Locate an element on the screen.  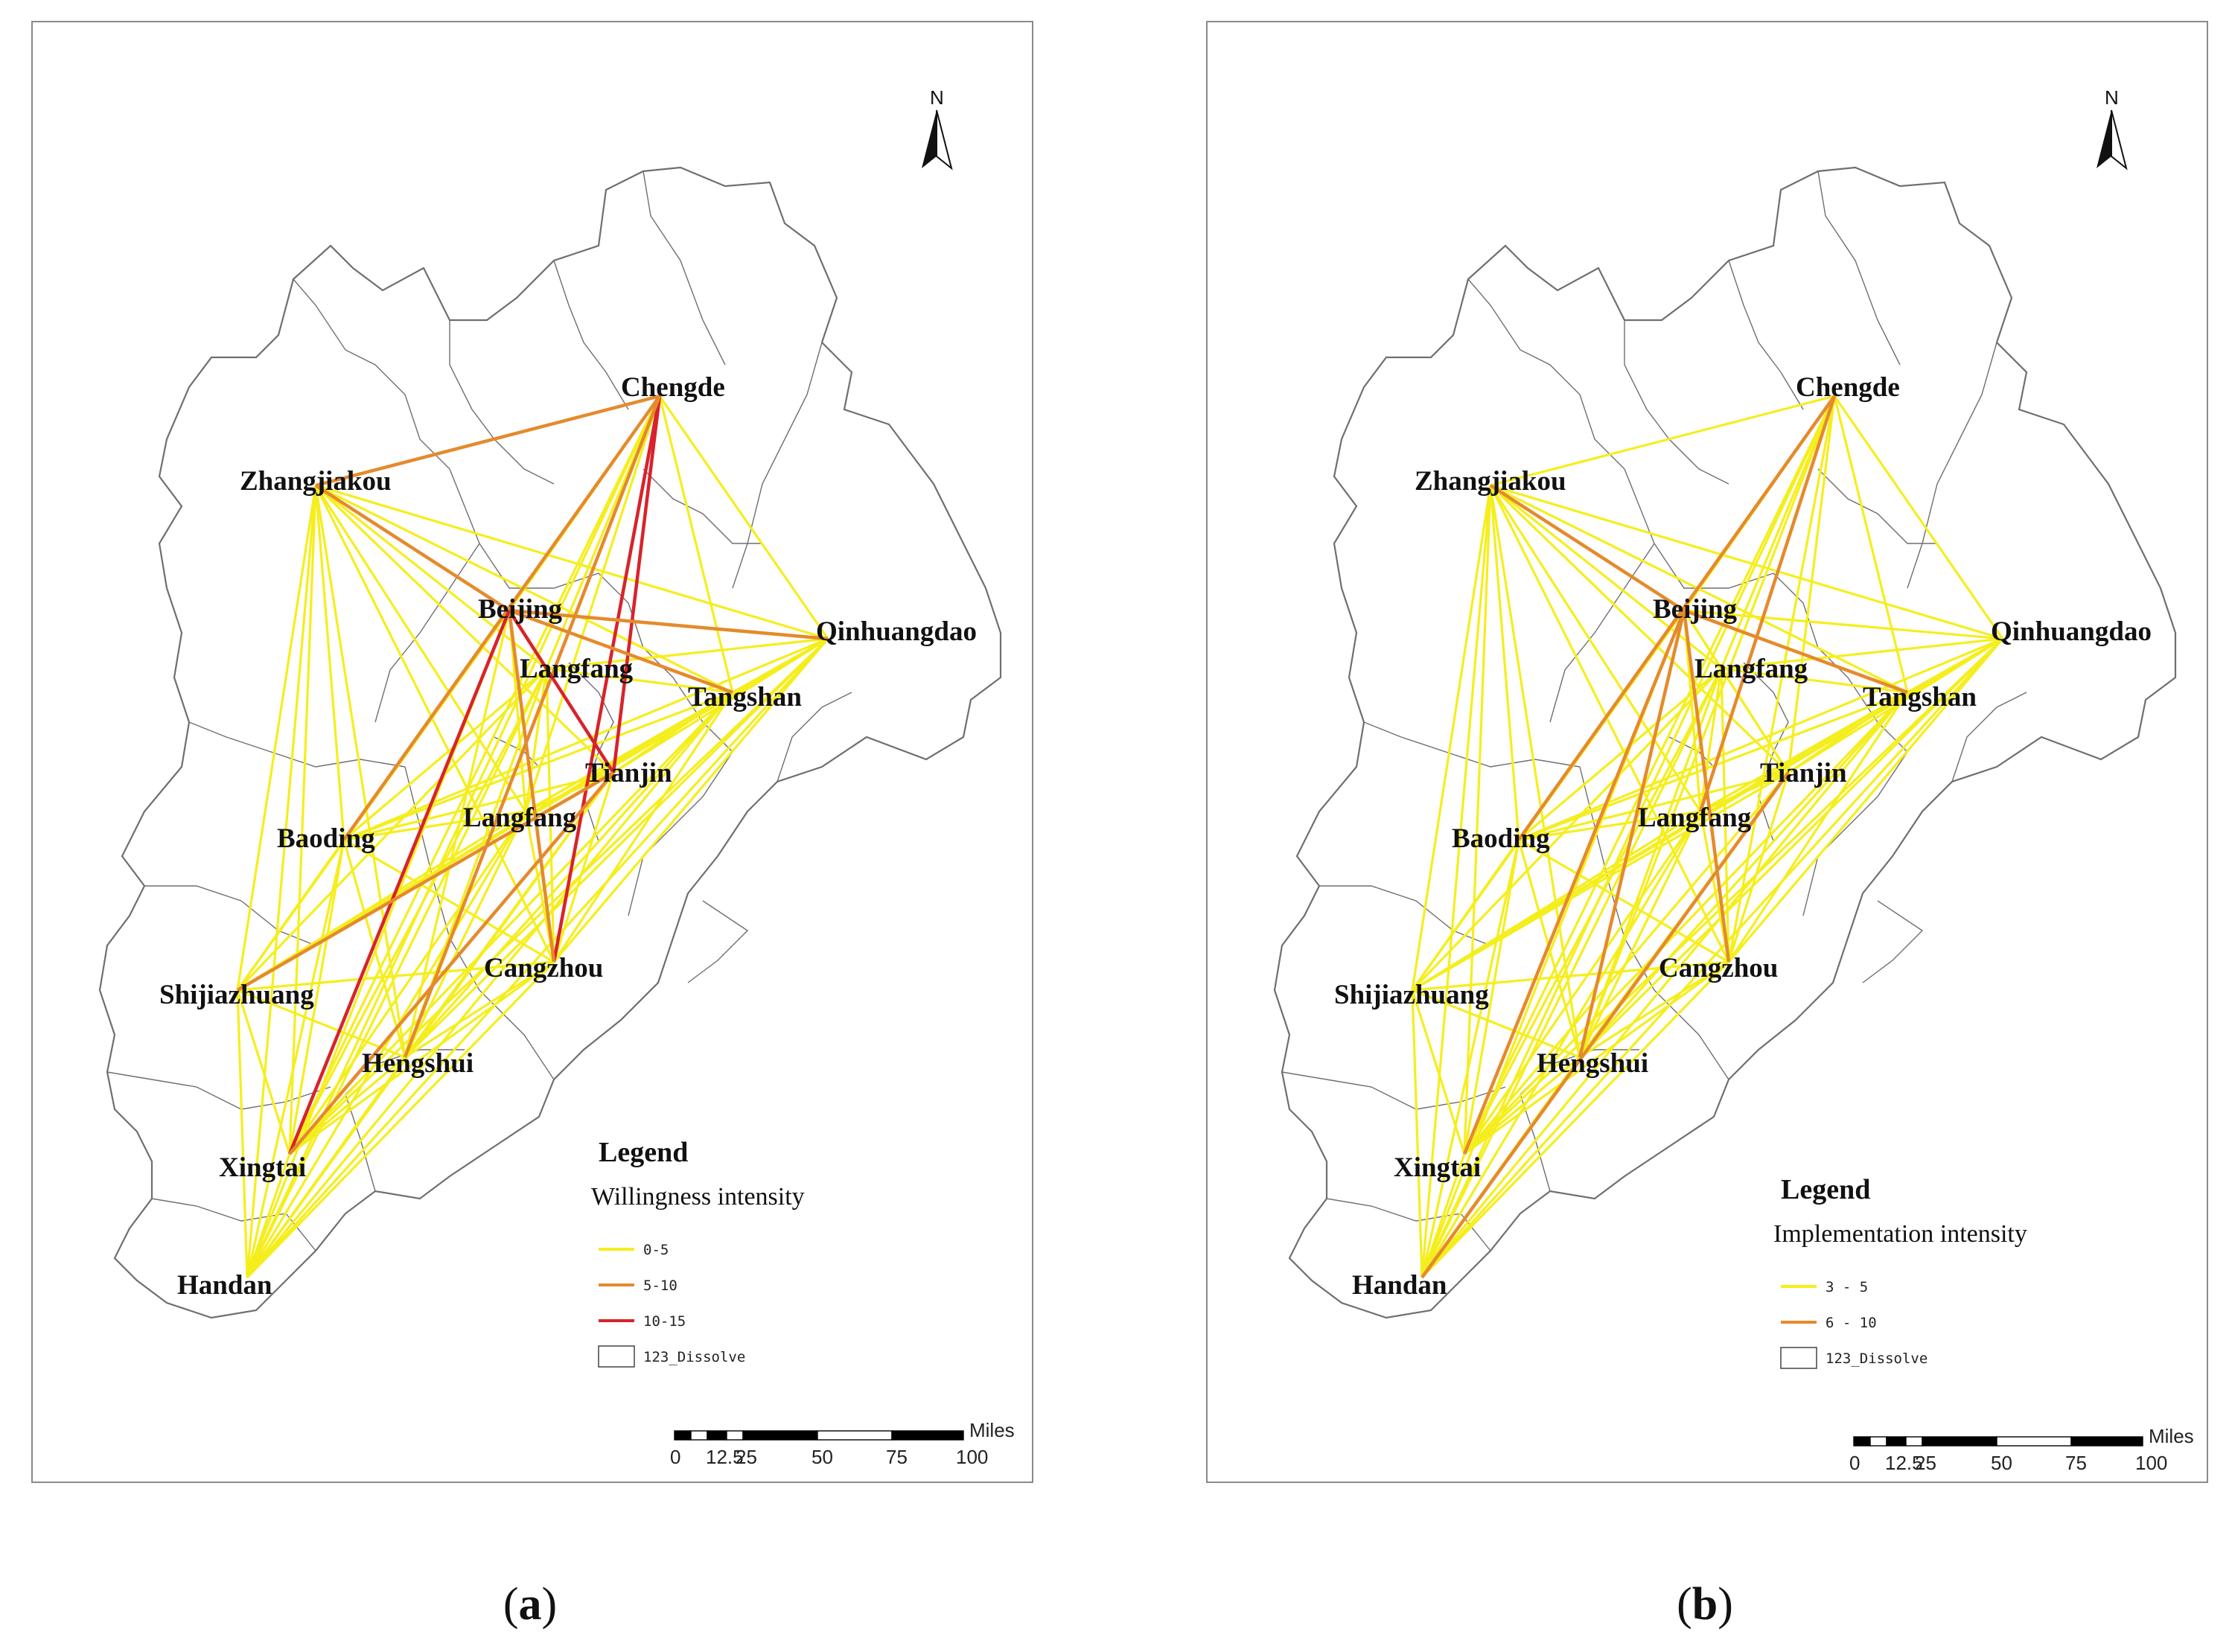
legend-item-label-1: 6 - 10 is located at coordinates (1851, 1323).